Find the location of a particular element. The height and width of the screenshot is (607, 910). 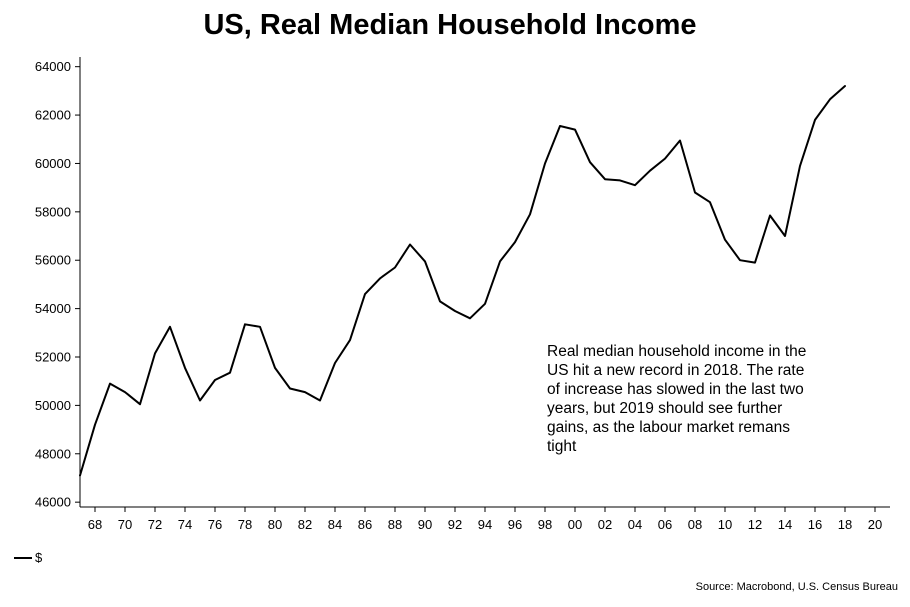

x-tick-label: 78 is located at coordinates (245, 524).